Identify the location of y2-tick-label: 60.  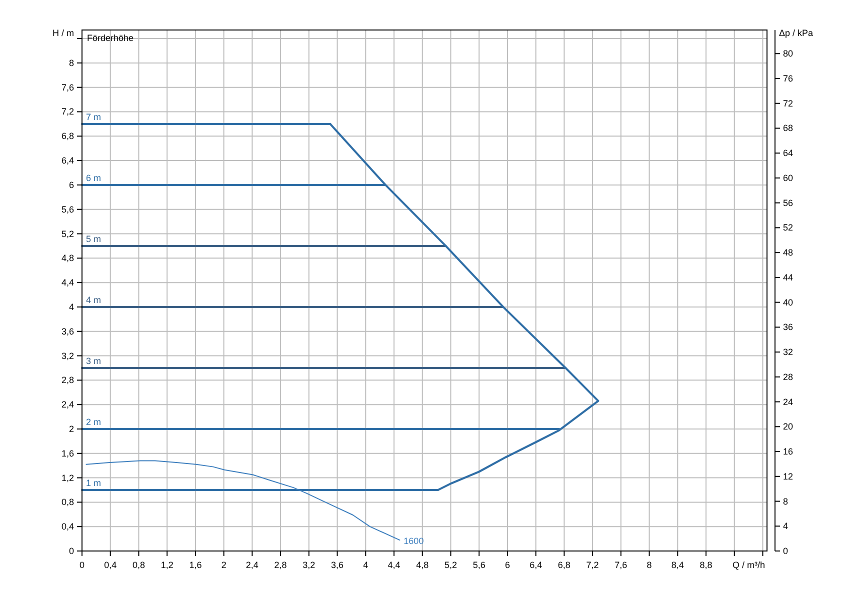
(788, 177).